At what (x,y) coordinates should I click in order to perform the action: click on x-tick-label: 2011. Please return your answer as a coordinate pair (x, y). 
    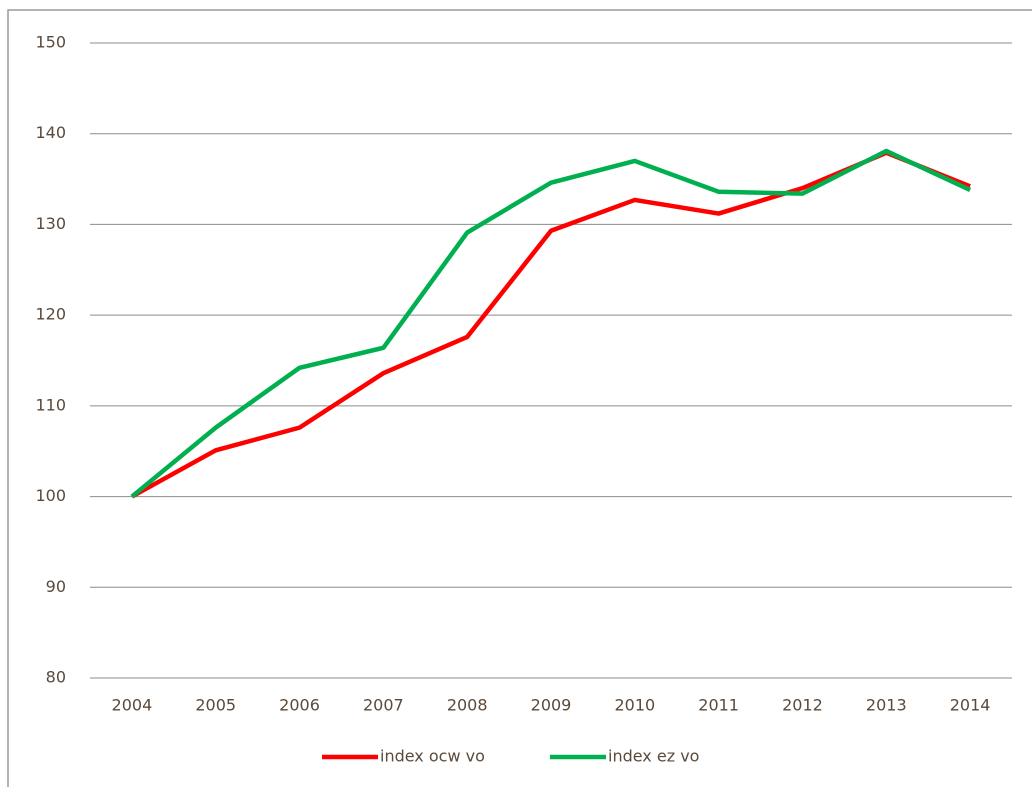
    Looking at the image, I should click on (718, 705).